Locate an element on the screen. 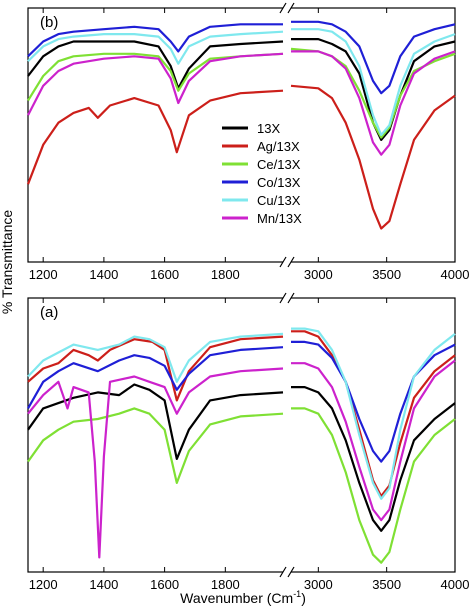 The image size is (473, 610). x-axis-label: Wavenumber (Cm-1) is located at coordinates (243, 597).